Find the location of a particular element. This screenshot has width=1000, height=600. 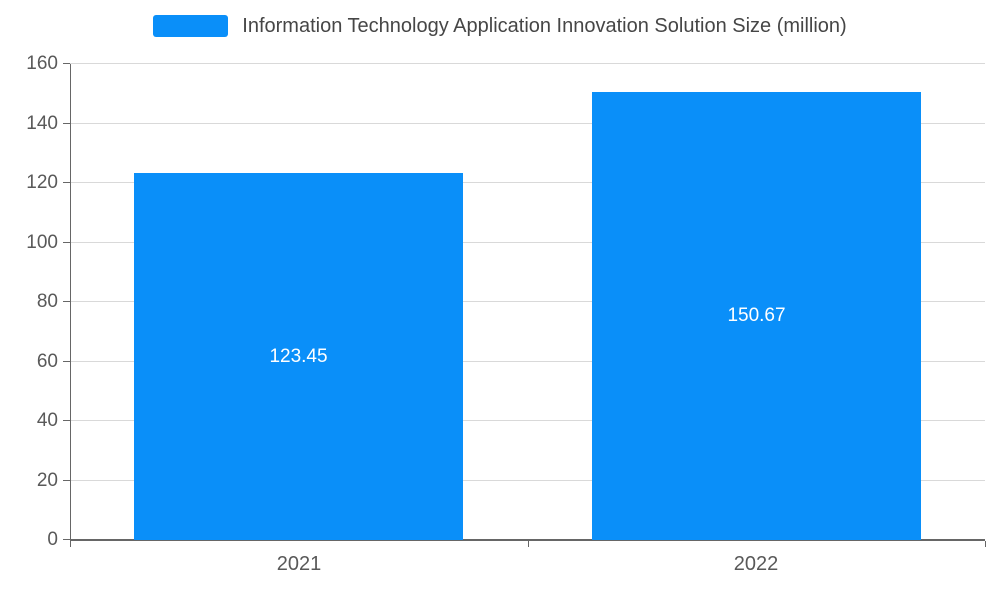

x-axis-label: 2021 is located at coordinates (299, 564).